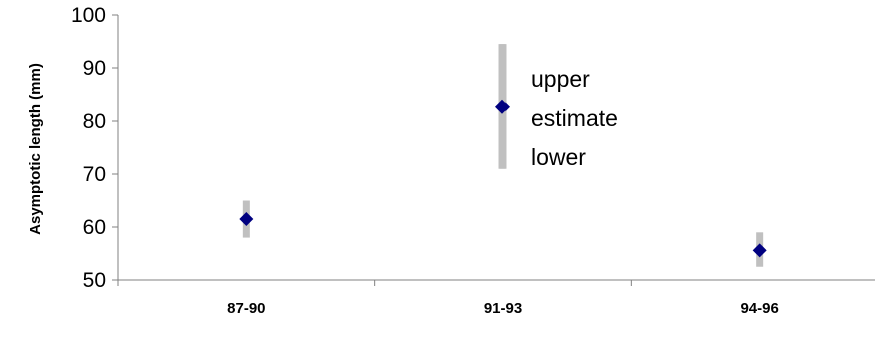  I want to click on legend-estimate-label: estimate, so click(574, 118).